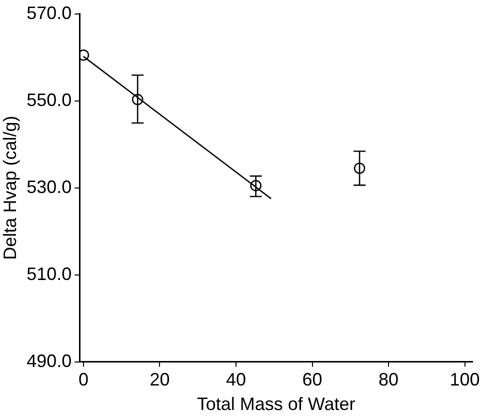 This screenshot has width=483, height=418. What do you see at coordinates (49, 274) in the screenshot?
I see `y-tick-label: 510.0` at bounding box center [49, 274].